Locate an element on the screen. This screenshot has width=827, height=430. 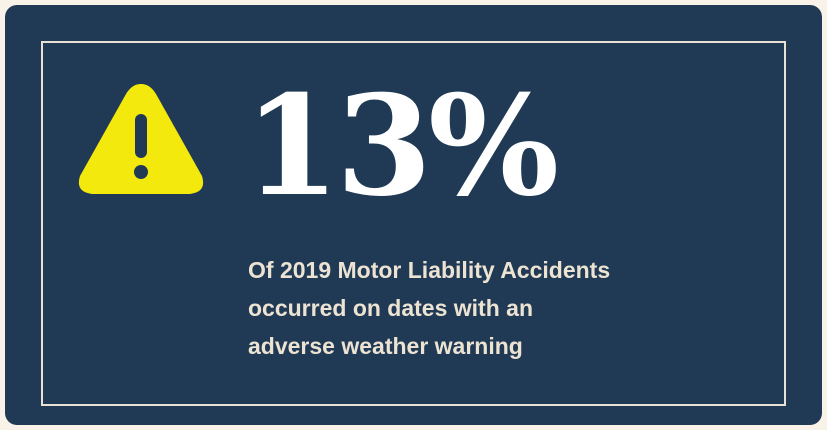
description-line: adverse weather warning is located at coordinates (385, 346).